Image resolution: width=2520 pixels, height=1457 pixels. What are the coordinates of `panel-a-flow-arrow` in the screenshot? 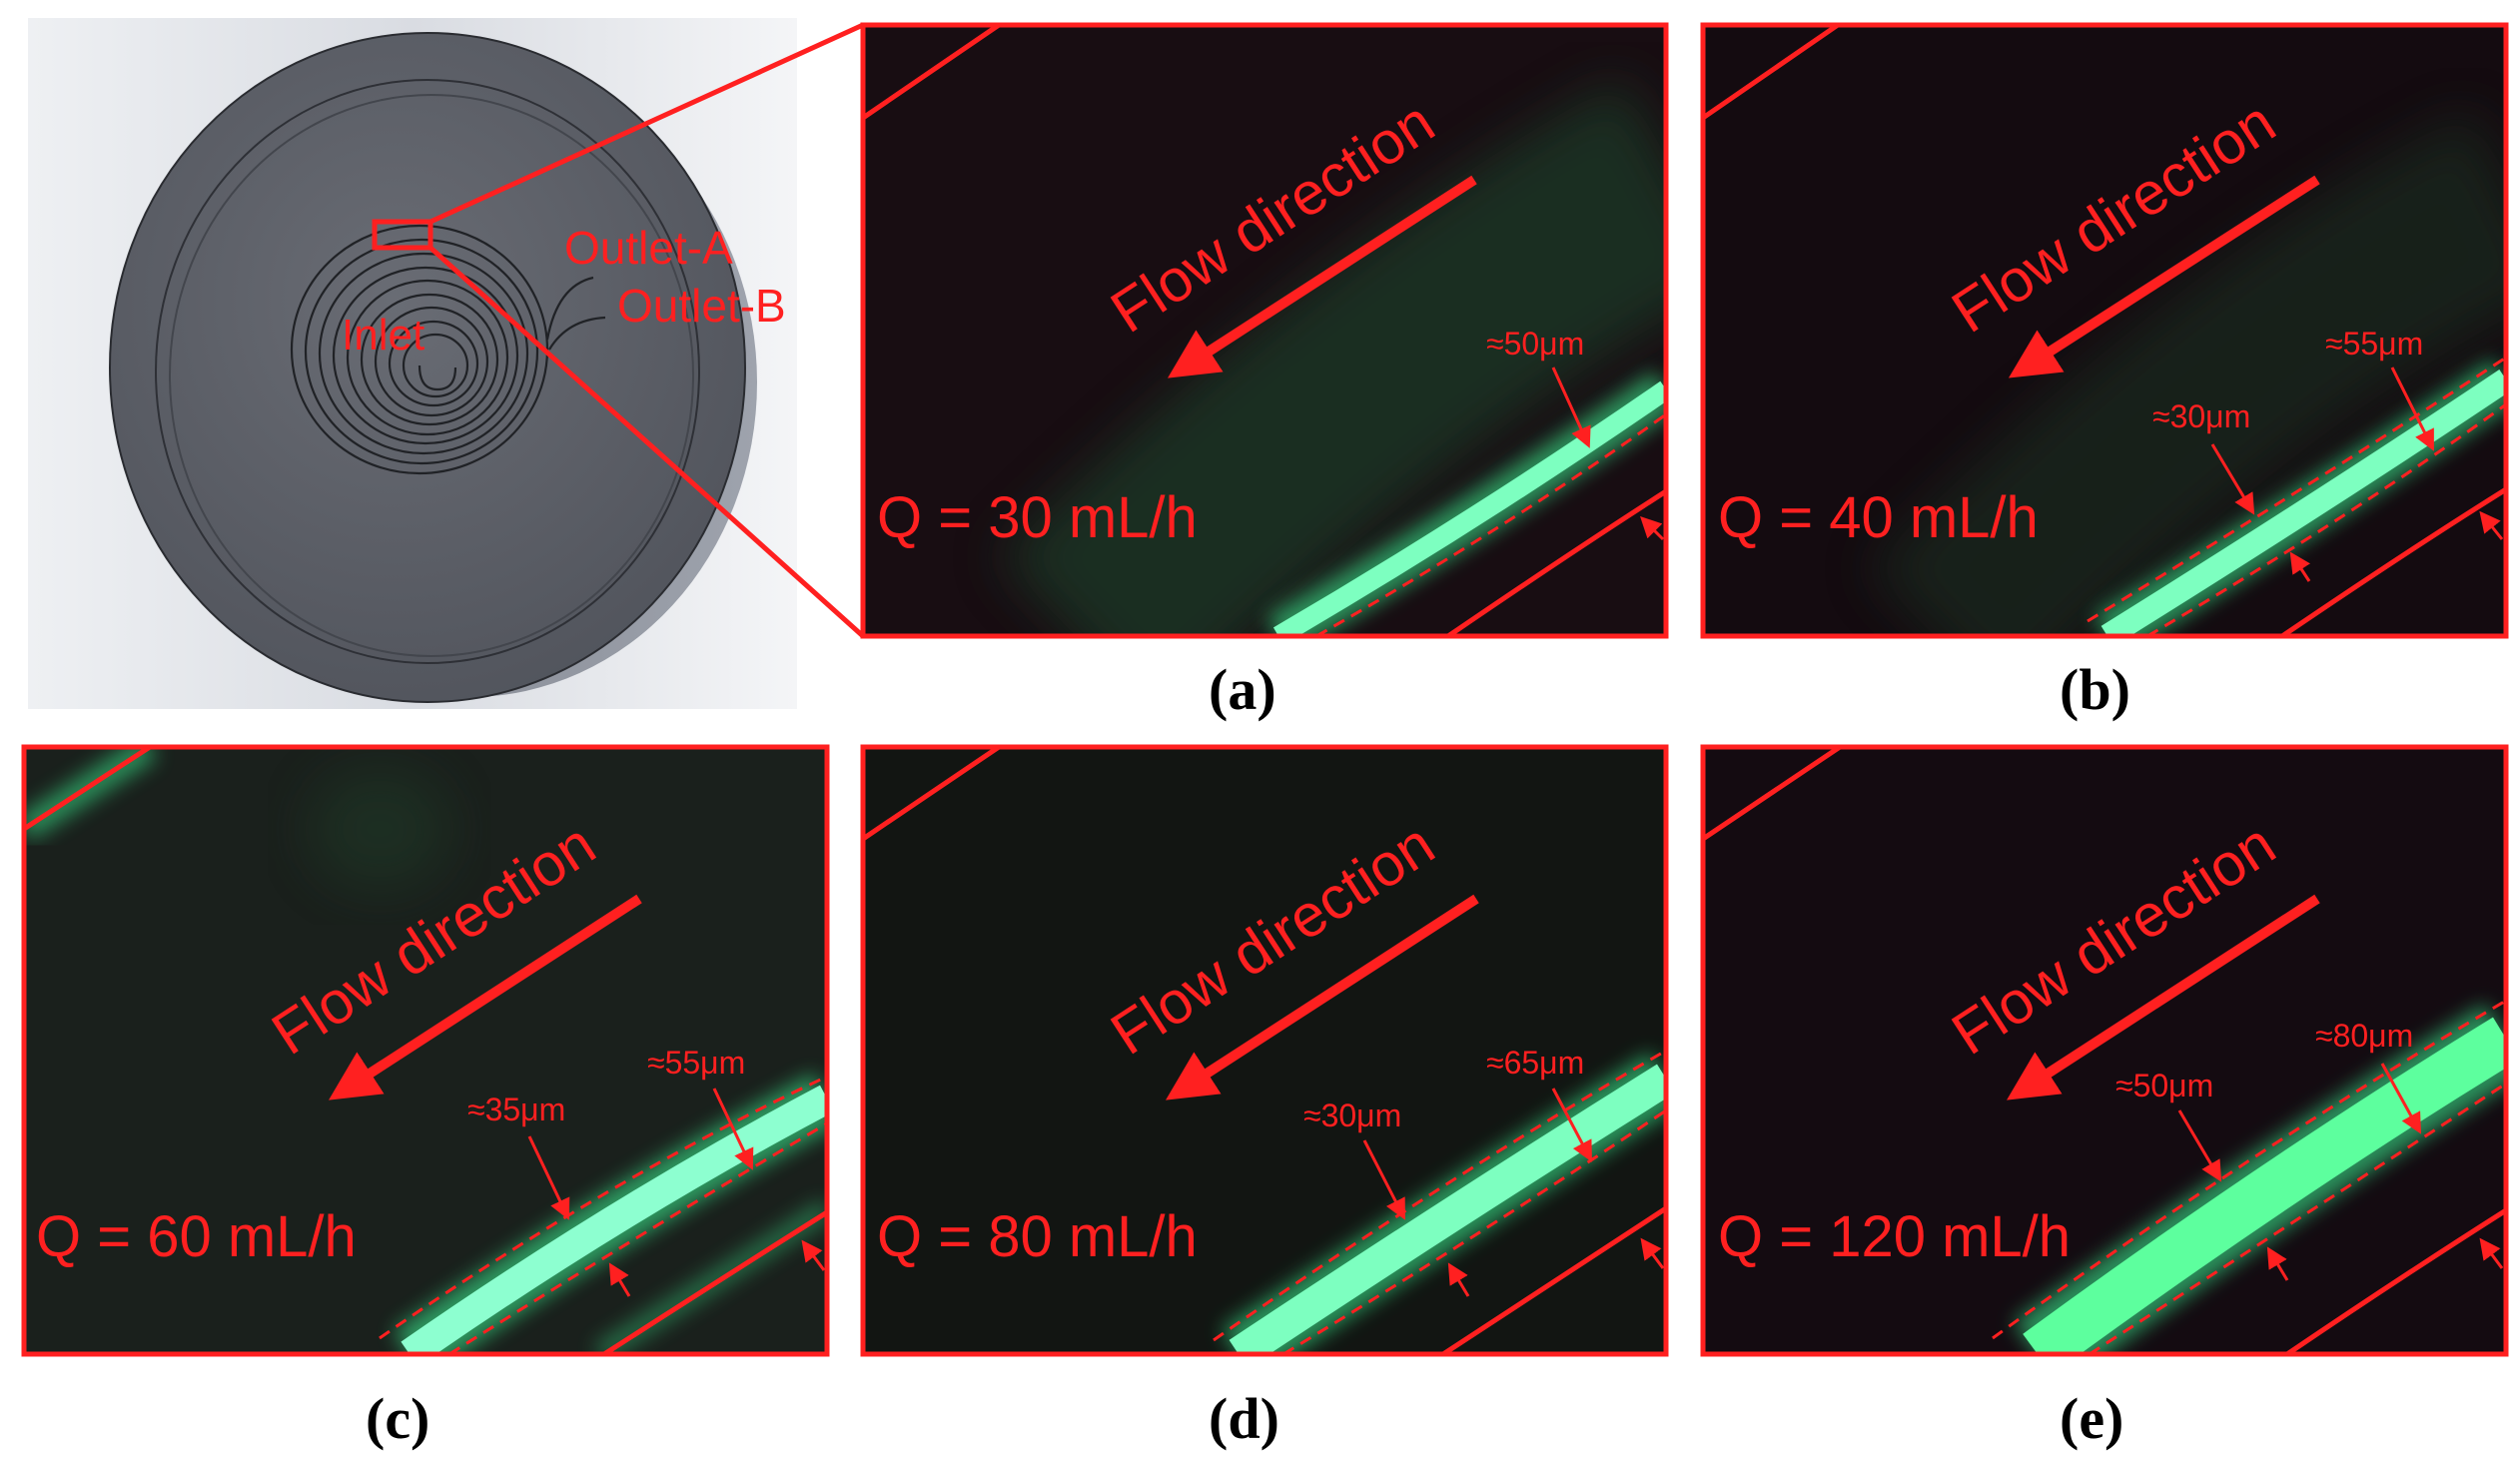 It's located at (1322, 276).